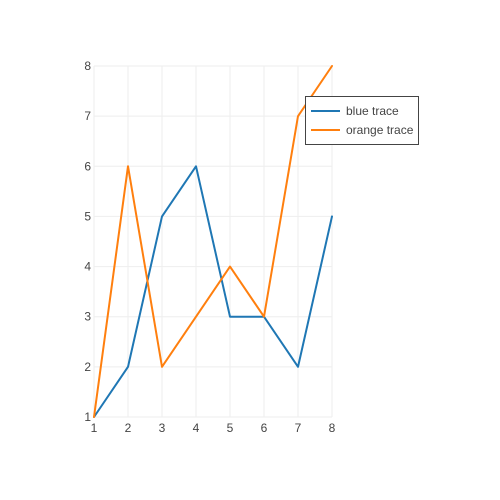 The height and width of the screenshot is (500, 500). Describe the element at coordinates (87, 241) in the screenshot. I see `y-axis-ticks: 1 2 3 4 5 6 7 8` at that location.